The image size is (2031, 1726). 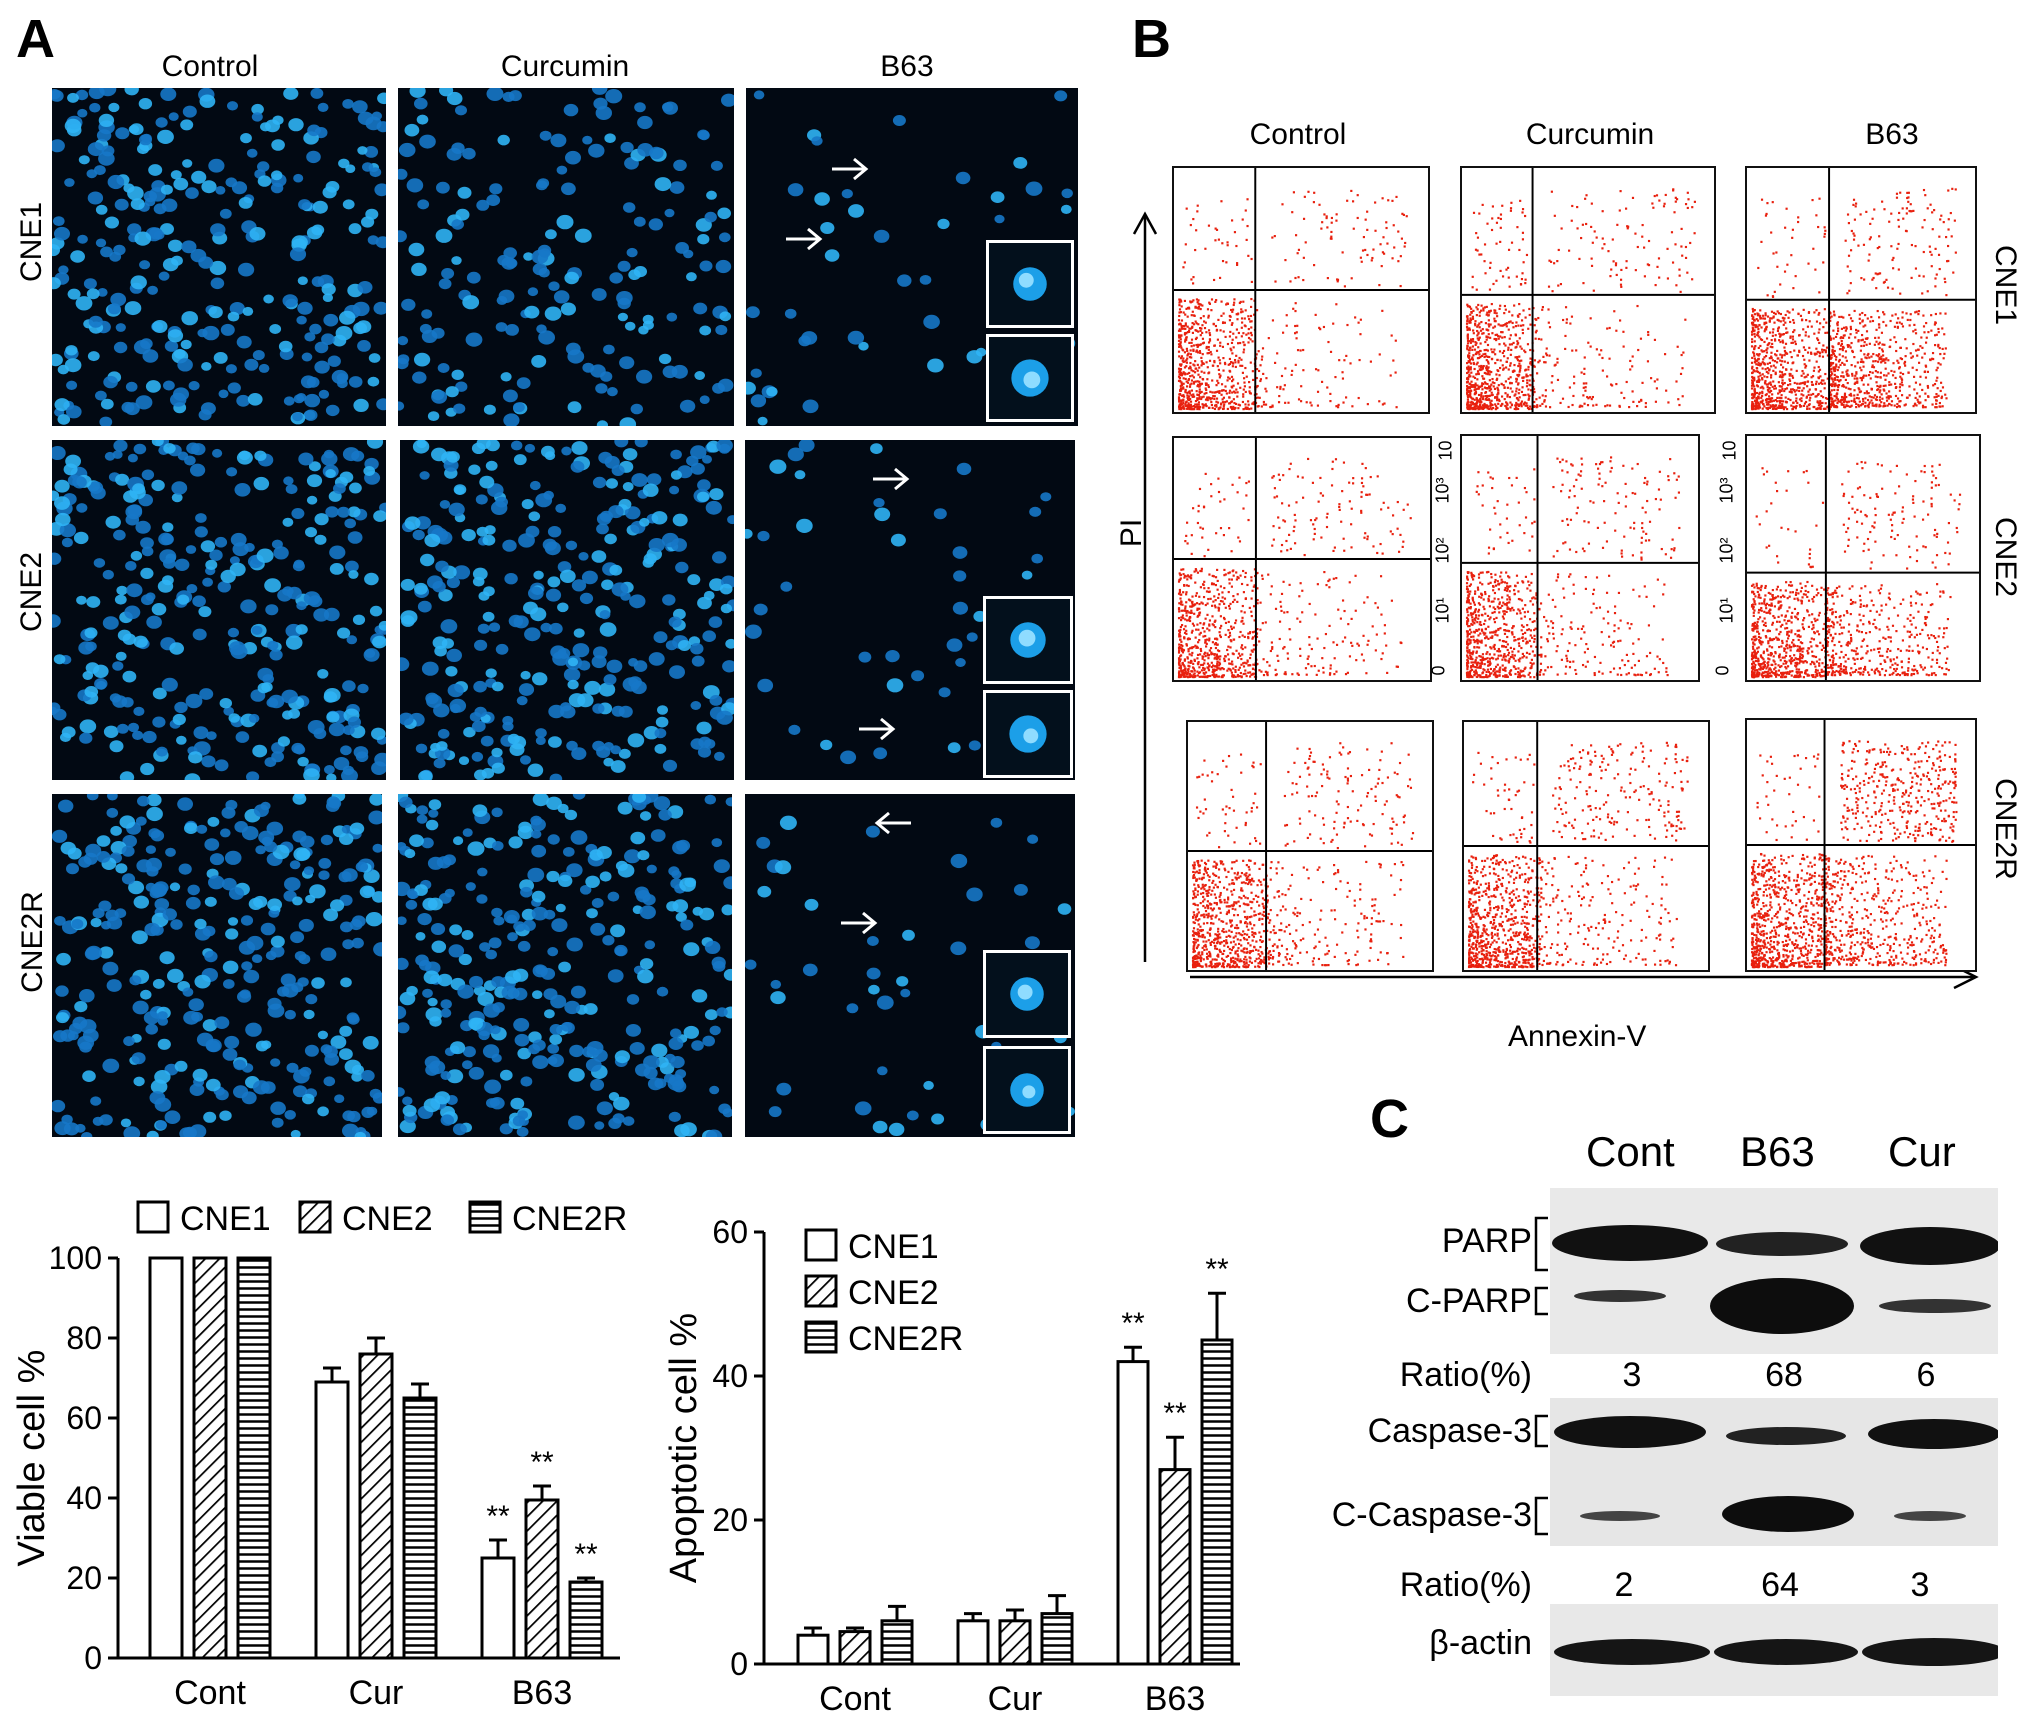 I want to click on panel-a-row-cne2: CNE2, so click(x=31, y=591).